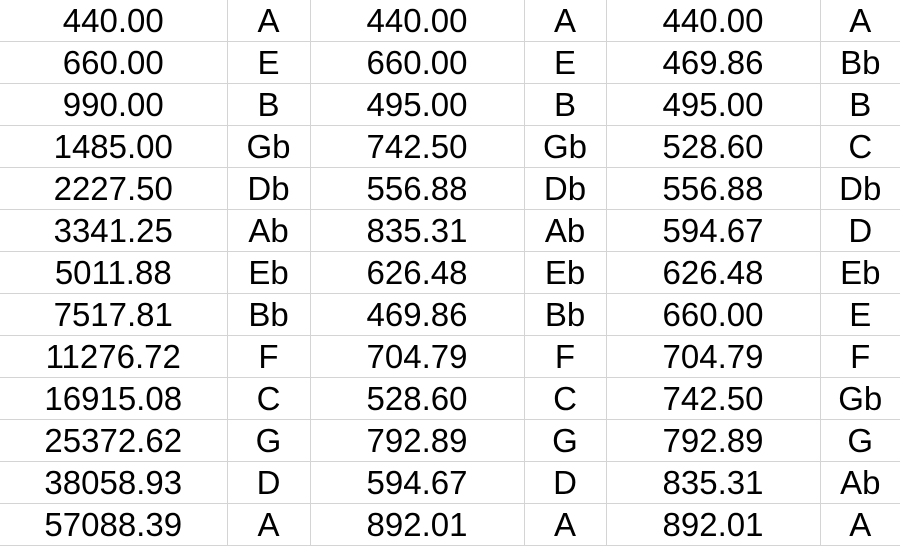  I want to click on table-row: 38058.93 D 594.67 D 835.31 Ab, so click(450, 482).